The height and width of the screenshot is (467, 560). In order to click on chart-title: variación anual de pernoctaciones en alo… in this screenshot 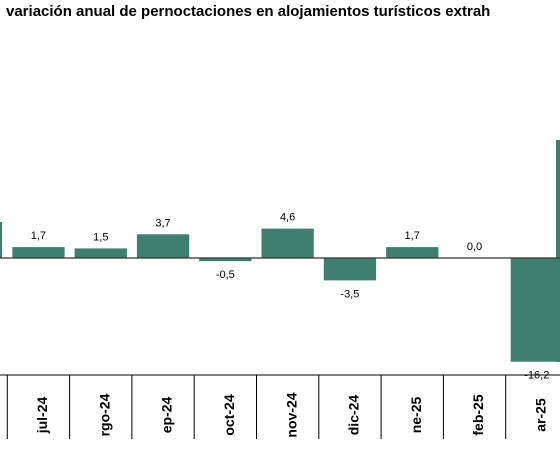, I will do `click(248, 11)`.